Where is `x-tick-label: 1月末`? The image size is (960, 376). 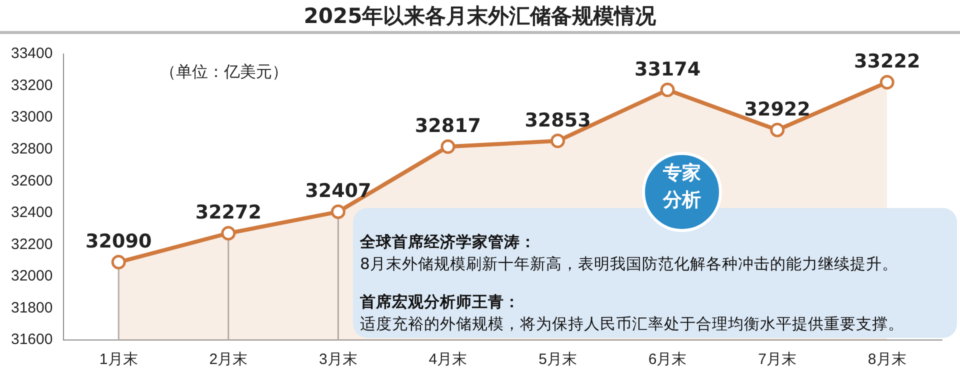 x-tick-label: 1月末 is located at coordinates (118, 359).